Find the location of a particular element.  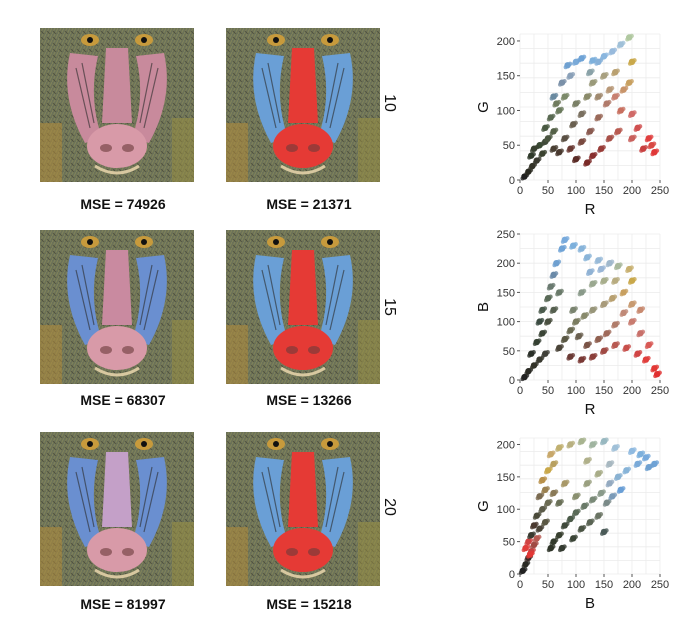

mandrill-image-row2-left is located at coordinates (117, 307).